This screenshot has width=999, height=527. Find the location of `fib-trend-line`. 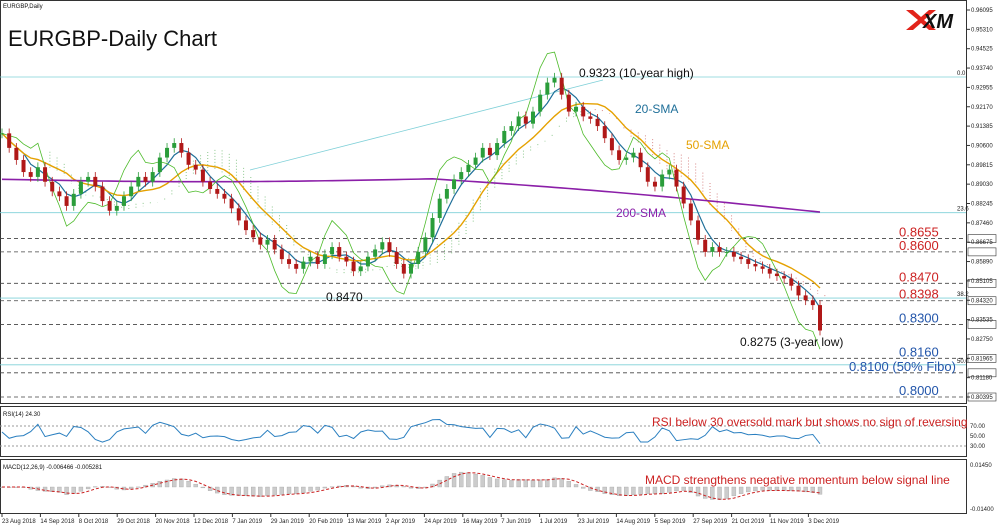

fib-trend-line is located at coordinates (426, 125).